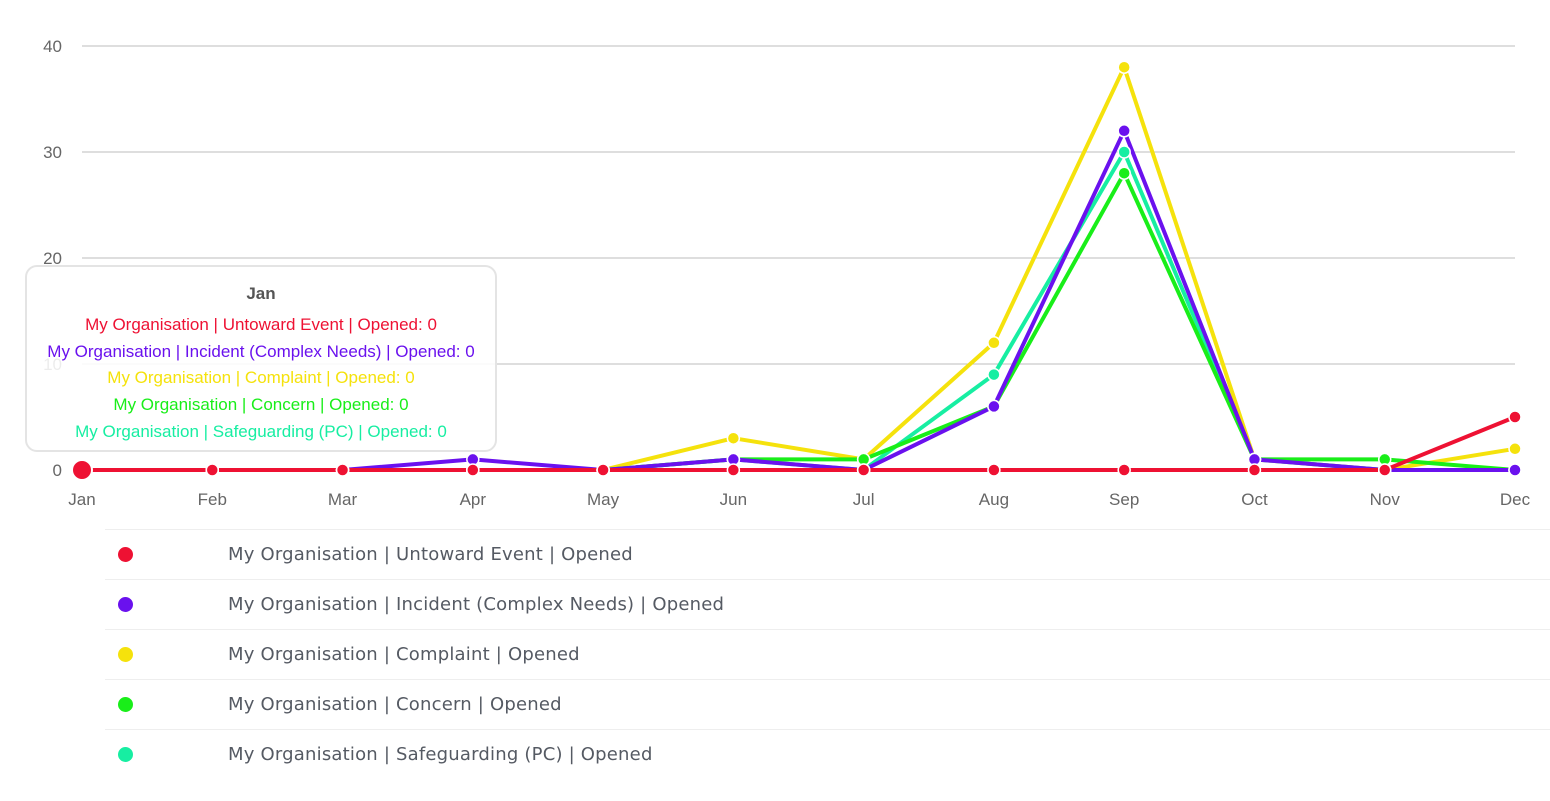  Describe the element at coordinates (1515, 499) in the screenshot. I see `x-tick-label: Dec` at that location.